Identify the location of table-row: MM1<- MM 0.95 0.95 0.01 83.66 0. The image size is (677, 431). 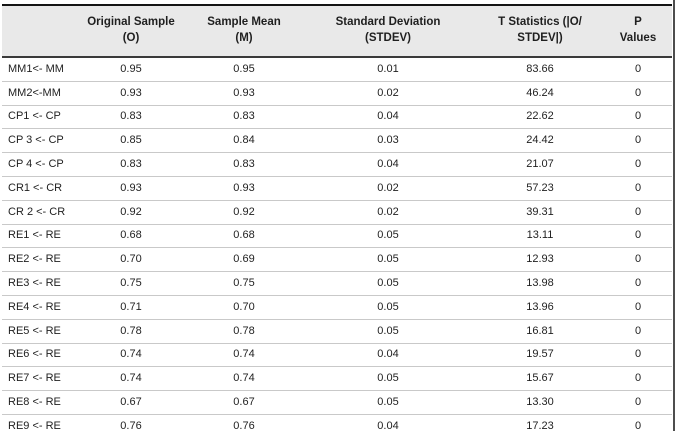
(337, 69).